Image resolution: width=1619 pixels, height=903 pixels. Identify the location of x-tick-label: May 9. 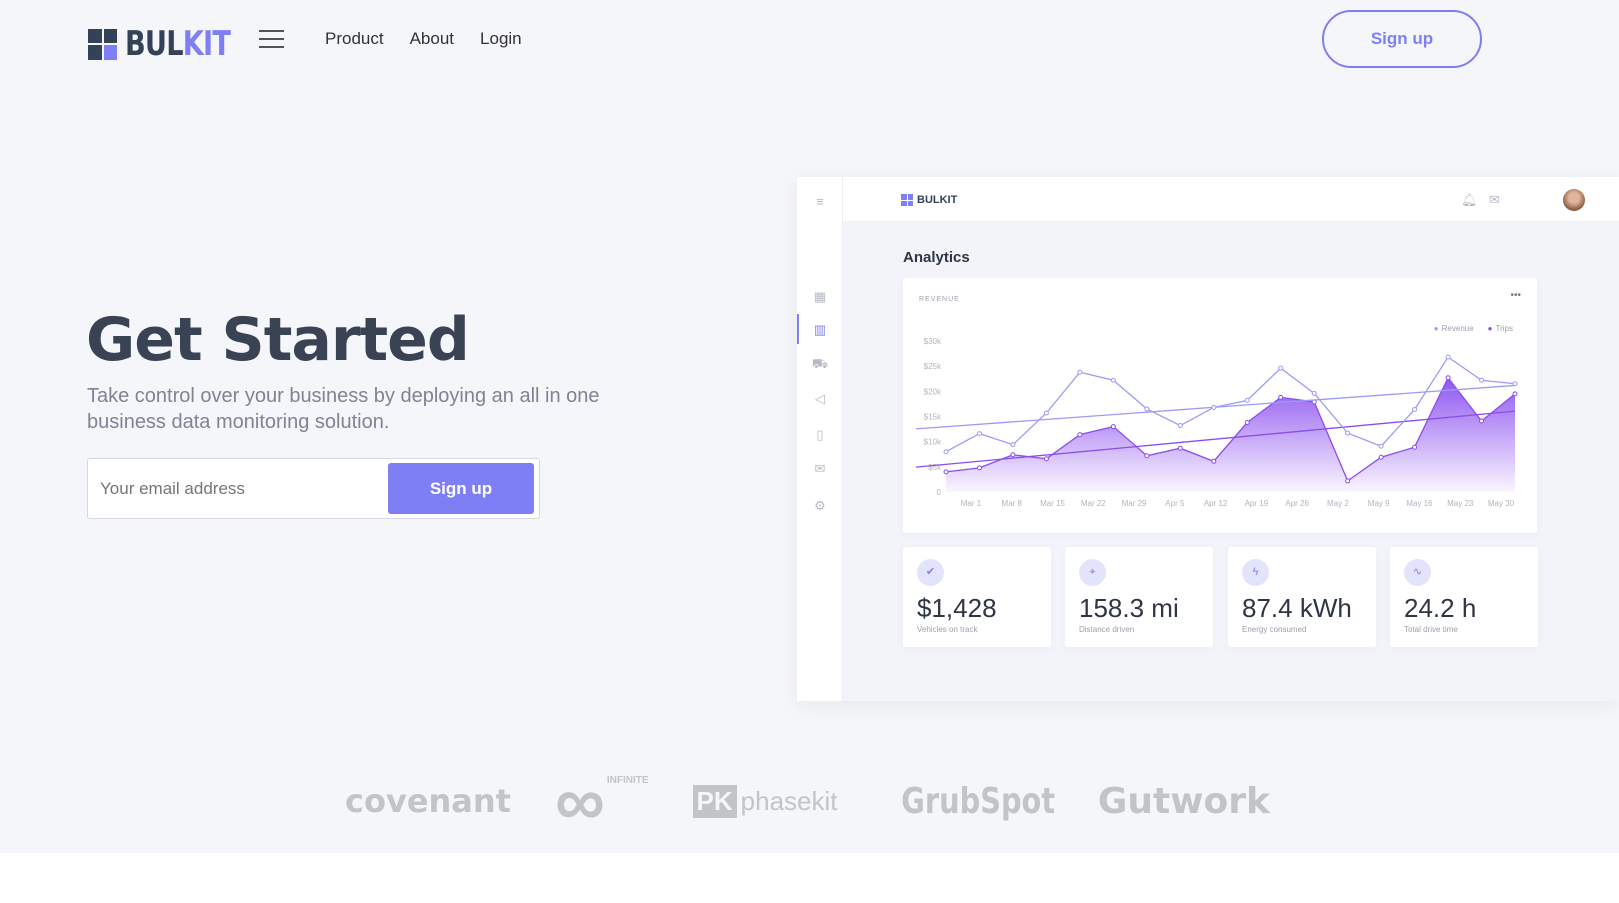
(1379, 503).